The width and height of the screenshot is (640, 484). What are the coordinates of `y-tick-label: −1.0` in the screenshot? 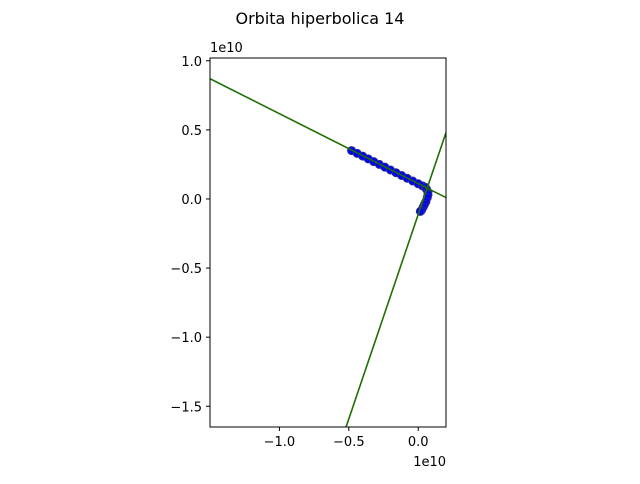 It's located at (186, 338).